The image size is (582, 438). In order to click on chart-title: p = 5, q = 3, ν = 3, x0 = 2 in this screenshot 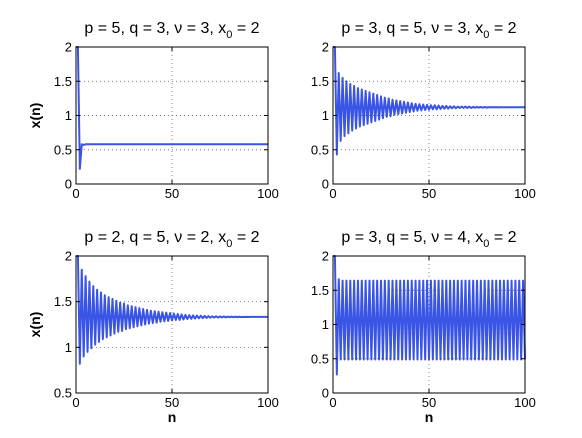, I will do `click(171, 30)`.